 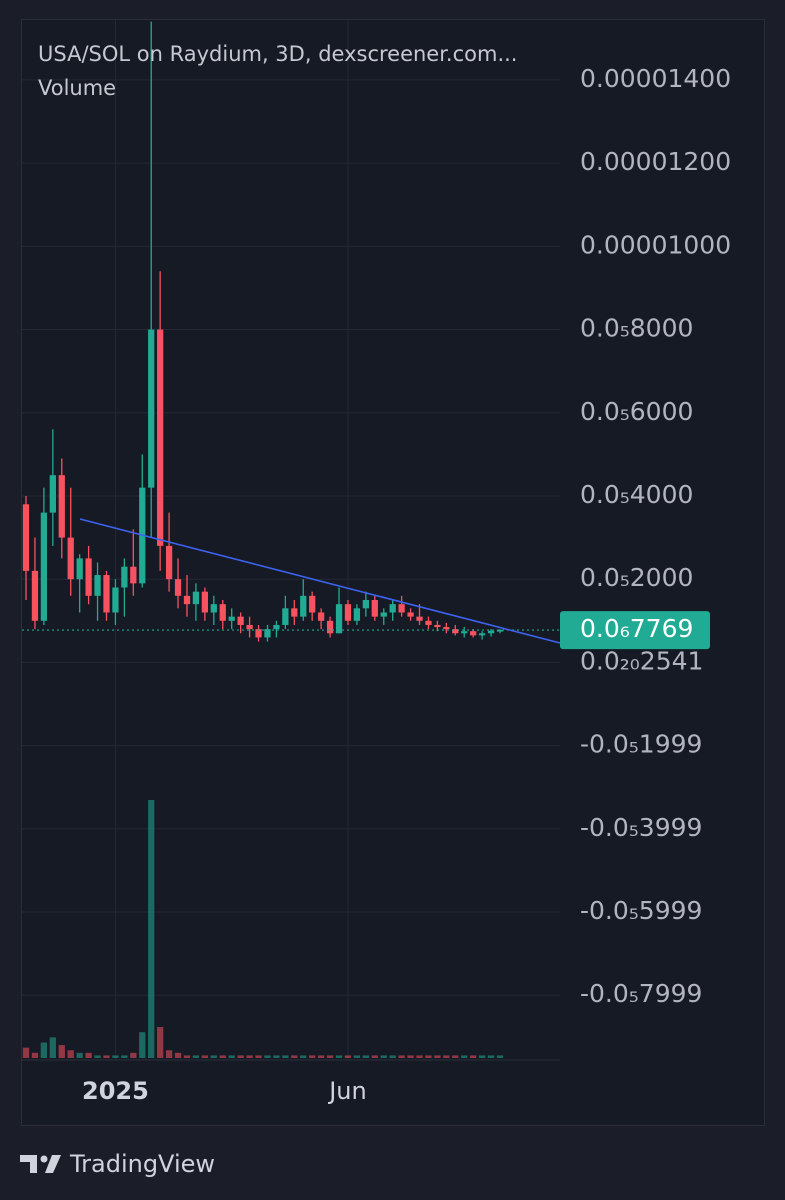 I want to click on logo-dot, so click(x=44, y=1159).